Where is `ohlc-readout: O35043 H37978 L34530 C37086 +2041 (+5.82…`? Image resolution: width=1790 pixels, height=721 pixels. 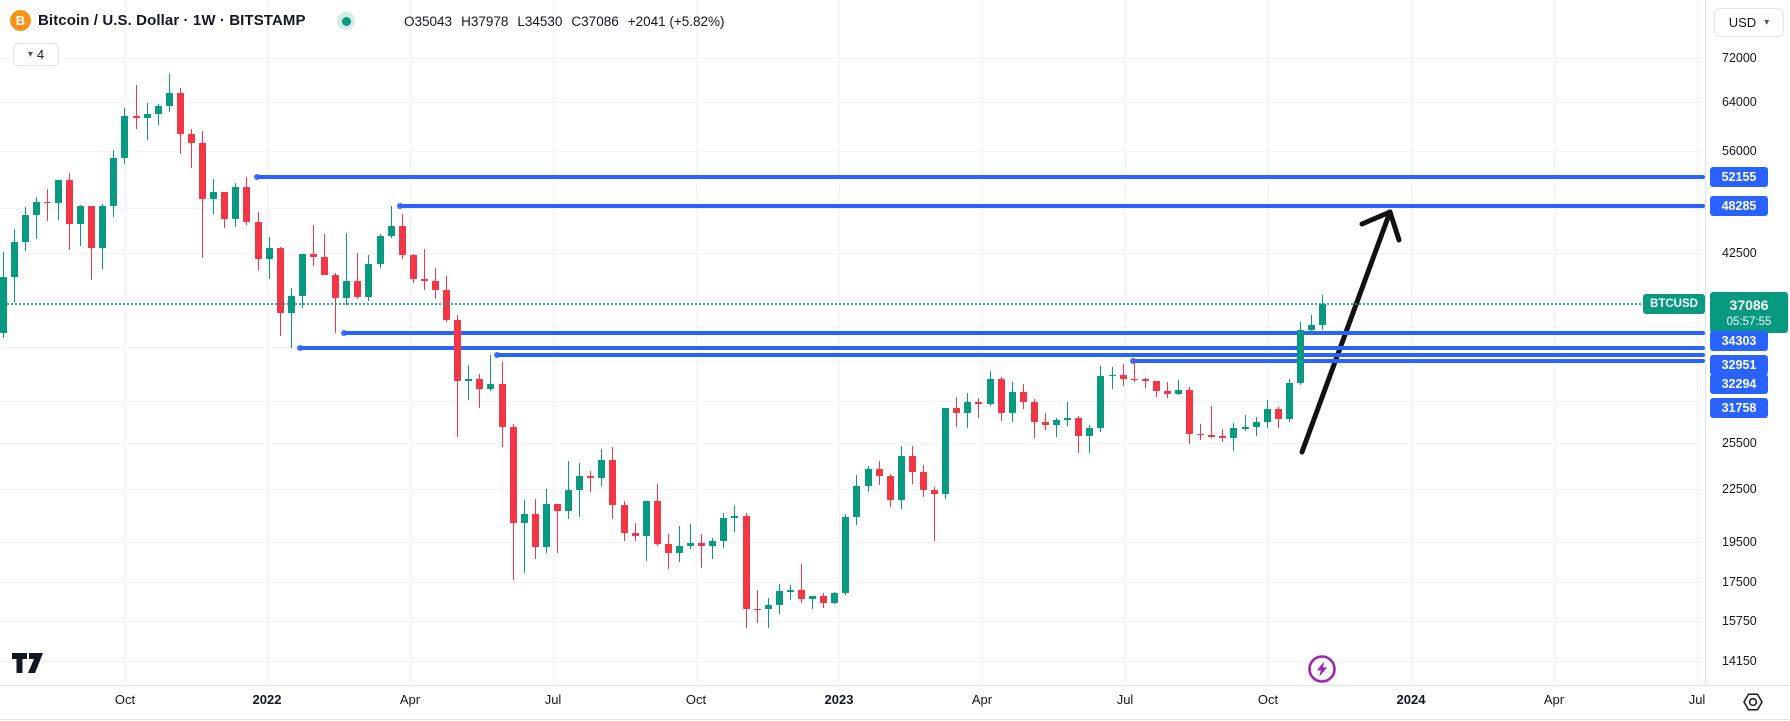
ohlc-readout: O35043 H37978 L34530 C37086 +2041 (+5.82… is located at coordinates (564, 21).